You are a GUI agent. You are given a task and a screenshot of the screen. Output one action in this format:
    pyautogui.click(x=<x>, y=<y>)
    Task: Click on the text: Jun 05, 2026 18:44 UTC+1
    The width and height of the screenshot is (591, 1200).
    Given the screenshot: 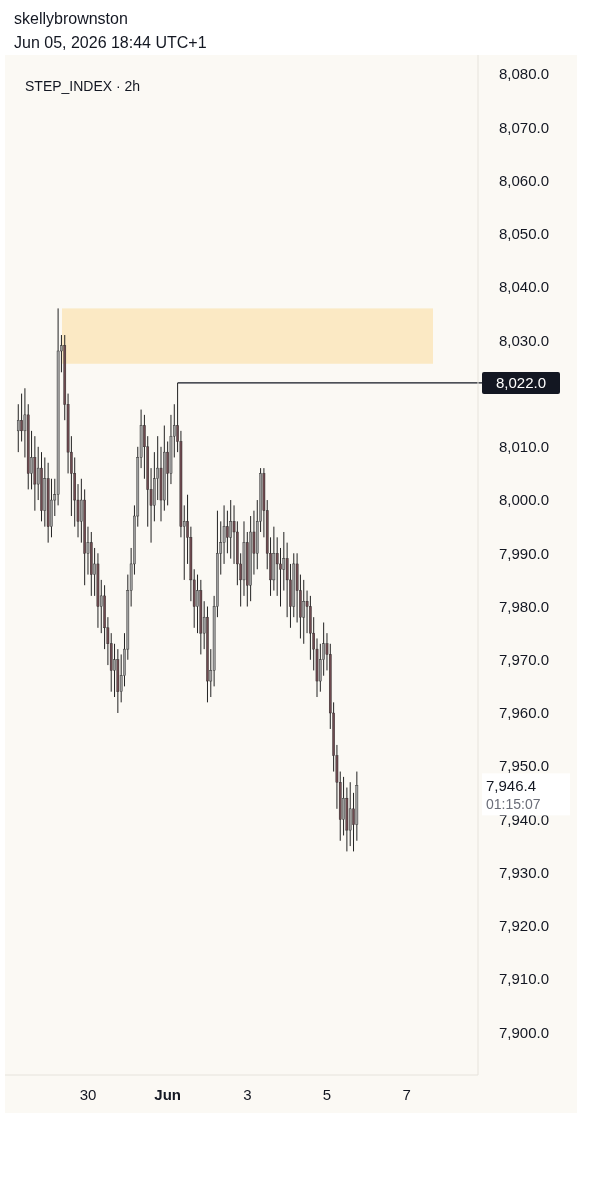 What is the action you would take?
    pyautogui.click(x=110, y=42)
    